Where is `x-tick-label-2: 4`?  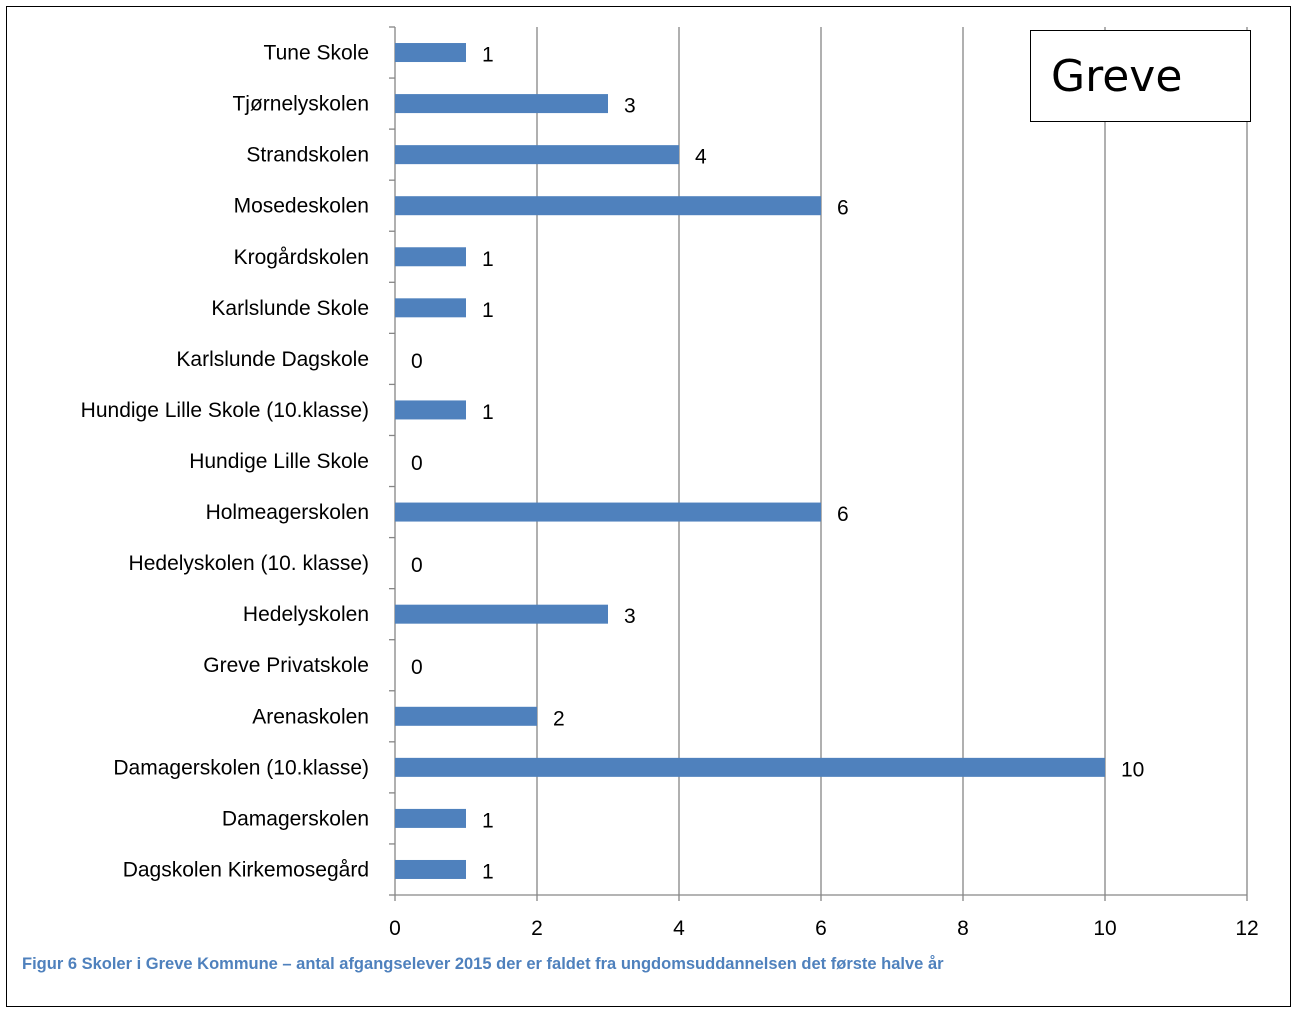
x-tick-label-2: 4 is located at coordinates (679, 928).